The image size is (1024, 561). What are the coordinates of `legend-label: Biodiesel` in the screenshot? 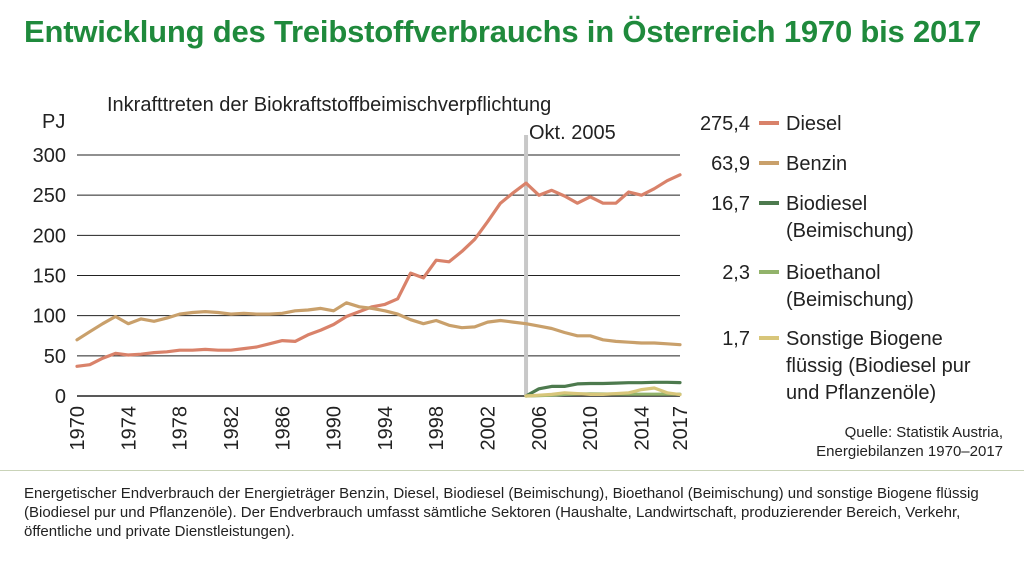 It's located at (826, 204).